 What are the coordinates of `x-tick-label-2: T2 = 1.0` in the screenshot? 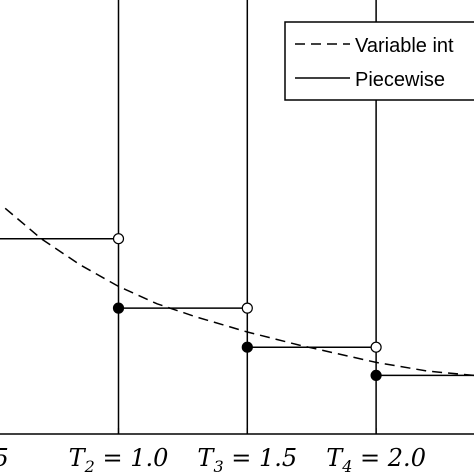 It's located at (119, 459).